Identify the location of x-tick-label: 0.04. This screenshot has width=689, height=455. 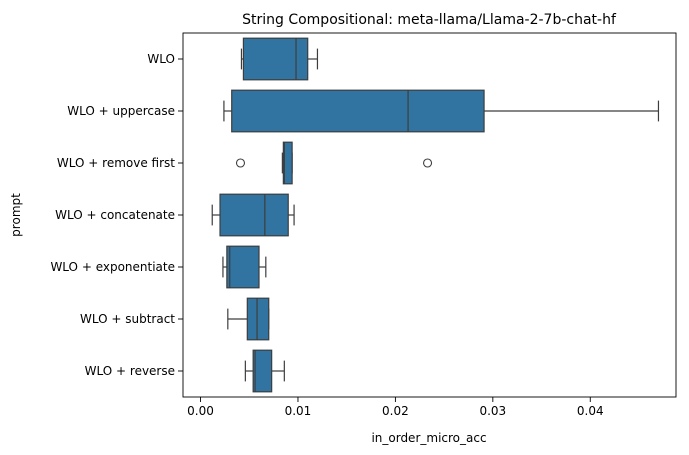
(590, 411).